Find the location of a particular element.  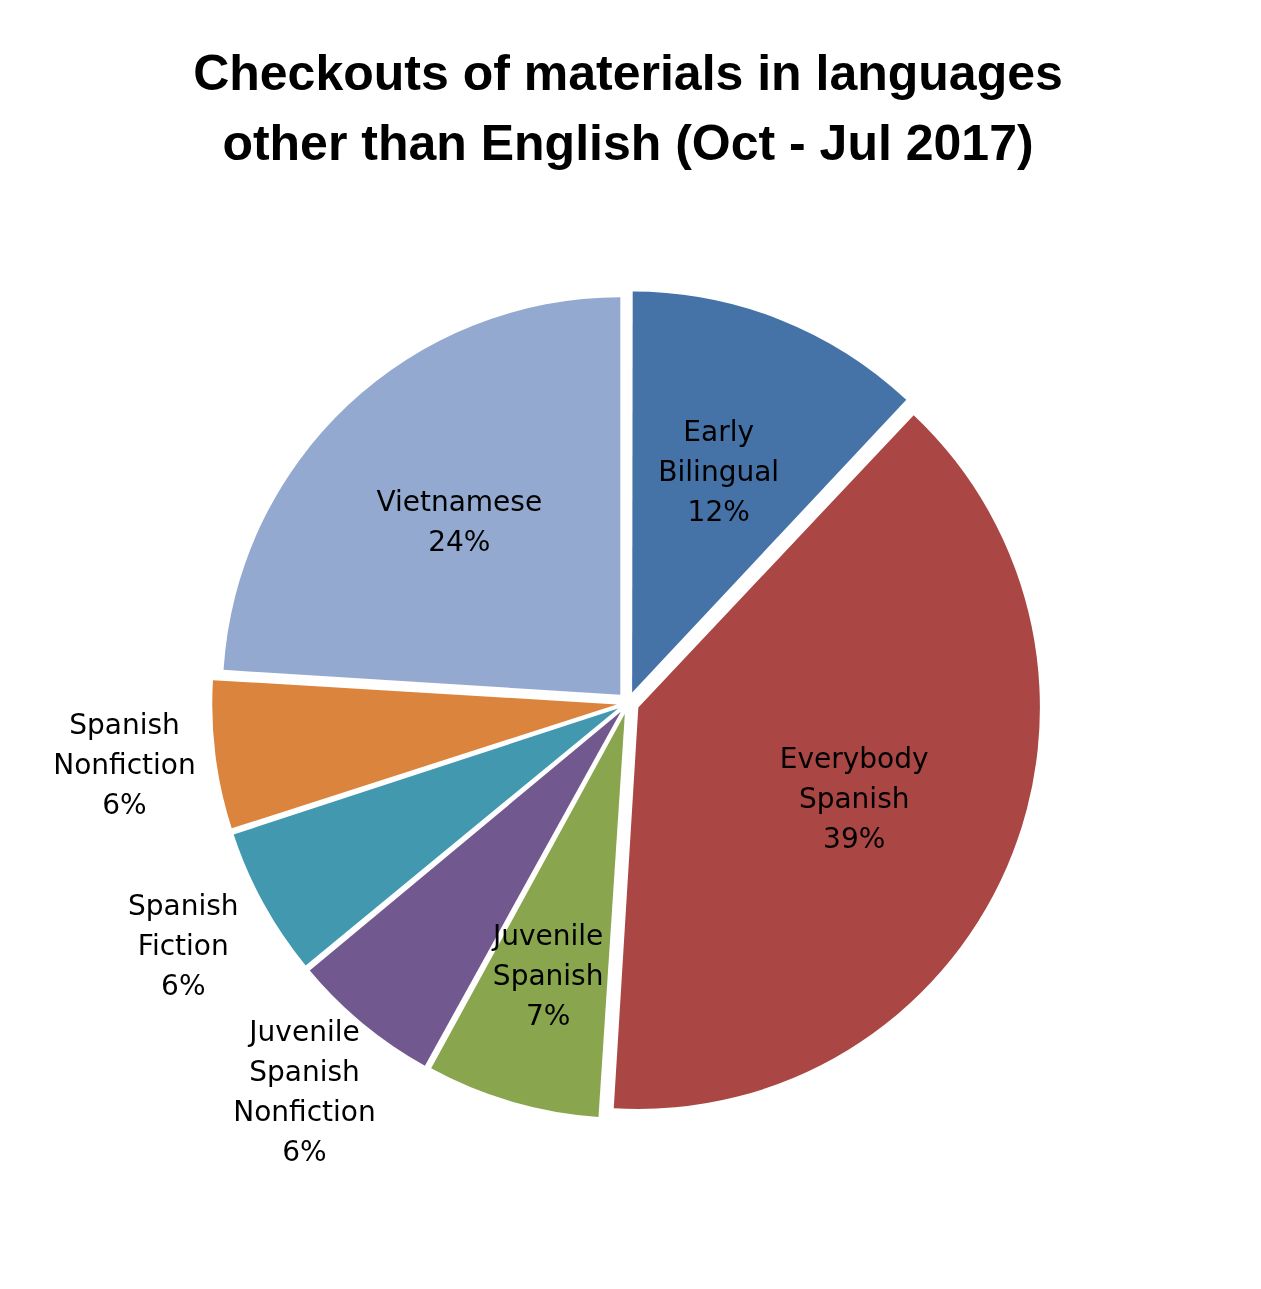

chart-title: Checkouts of materials in languages other than English (Oct - Jul 2017) is located at coordinates (628, 108).